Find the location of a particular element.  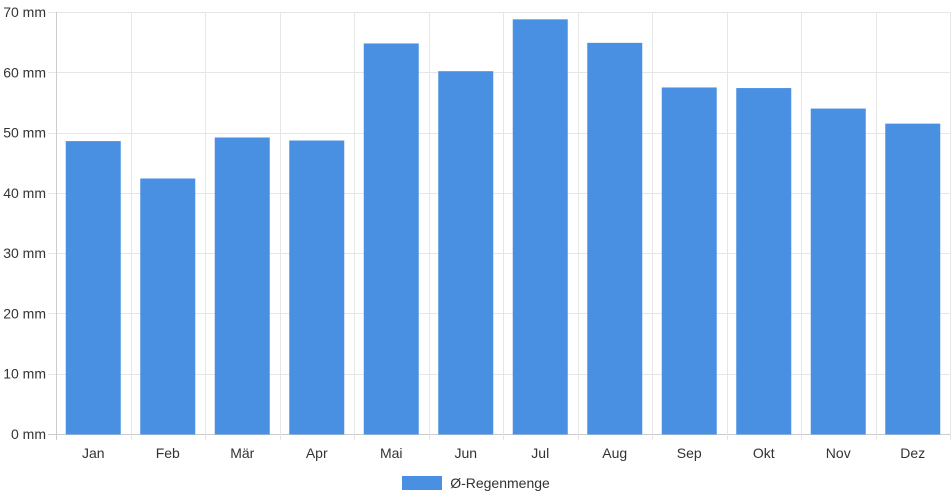

legend: Ø-Regenmenge is located at coordinates (476, 483).